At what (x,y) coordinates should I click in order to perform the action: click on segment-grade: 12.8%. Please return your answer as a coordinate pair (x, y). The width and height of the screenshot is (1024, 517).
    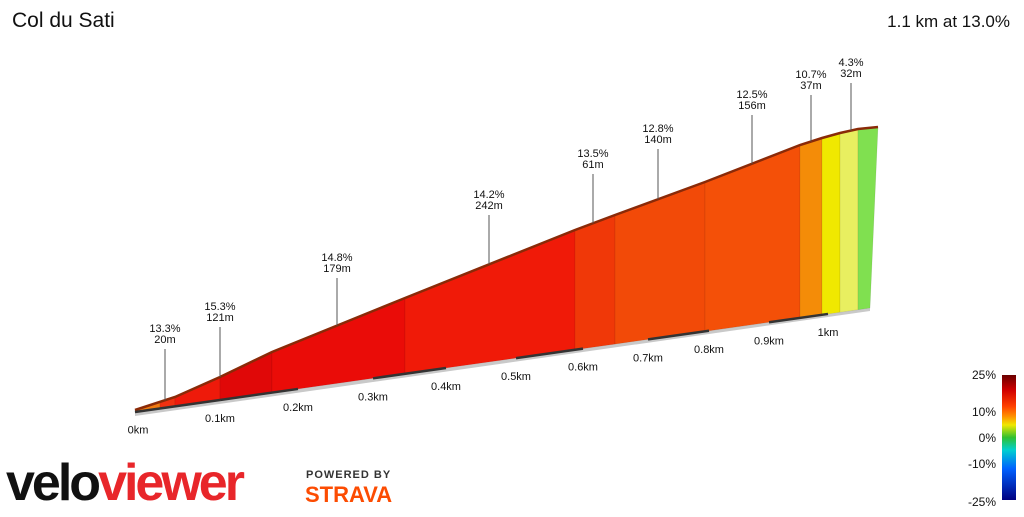
    Looking at the image, I should click on (657, 129).